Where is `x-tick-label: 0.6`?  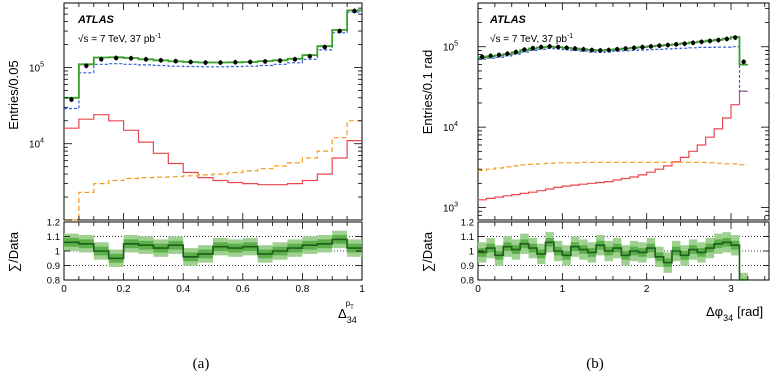 x-tick-label: 0.6 is located at coordinates (243, 289).